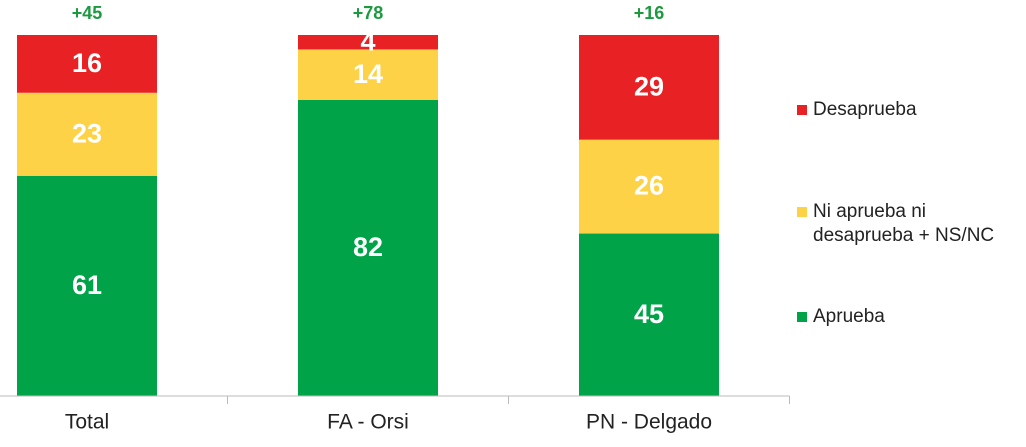 The height and width of the screenshot is (447, 1026). I want to click on net-annotation: +78, so click(368, 13).